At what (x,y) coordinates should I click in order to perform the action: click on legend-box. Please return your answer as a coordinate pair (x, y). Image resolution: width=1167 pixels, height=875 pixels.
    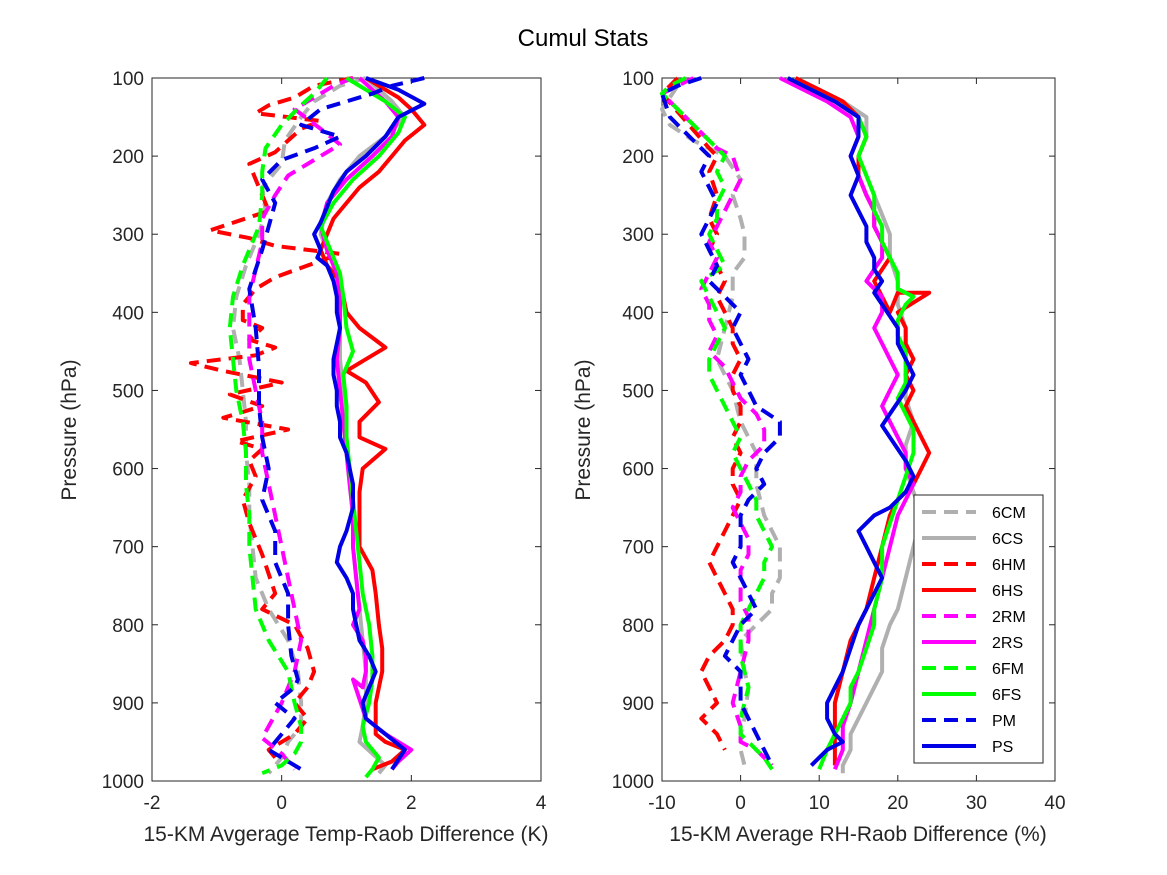
    Looking at the image, I should click on (978, 629).